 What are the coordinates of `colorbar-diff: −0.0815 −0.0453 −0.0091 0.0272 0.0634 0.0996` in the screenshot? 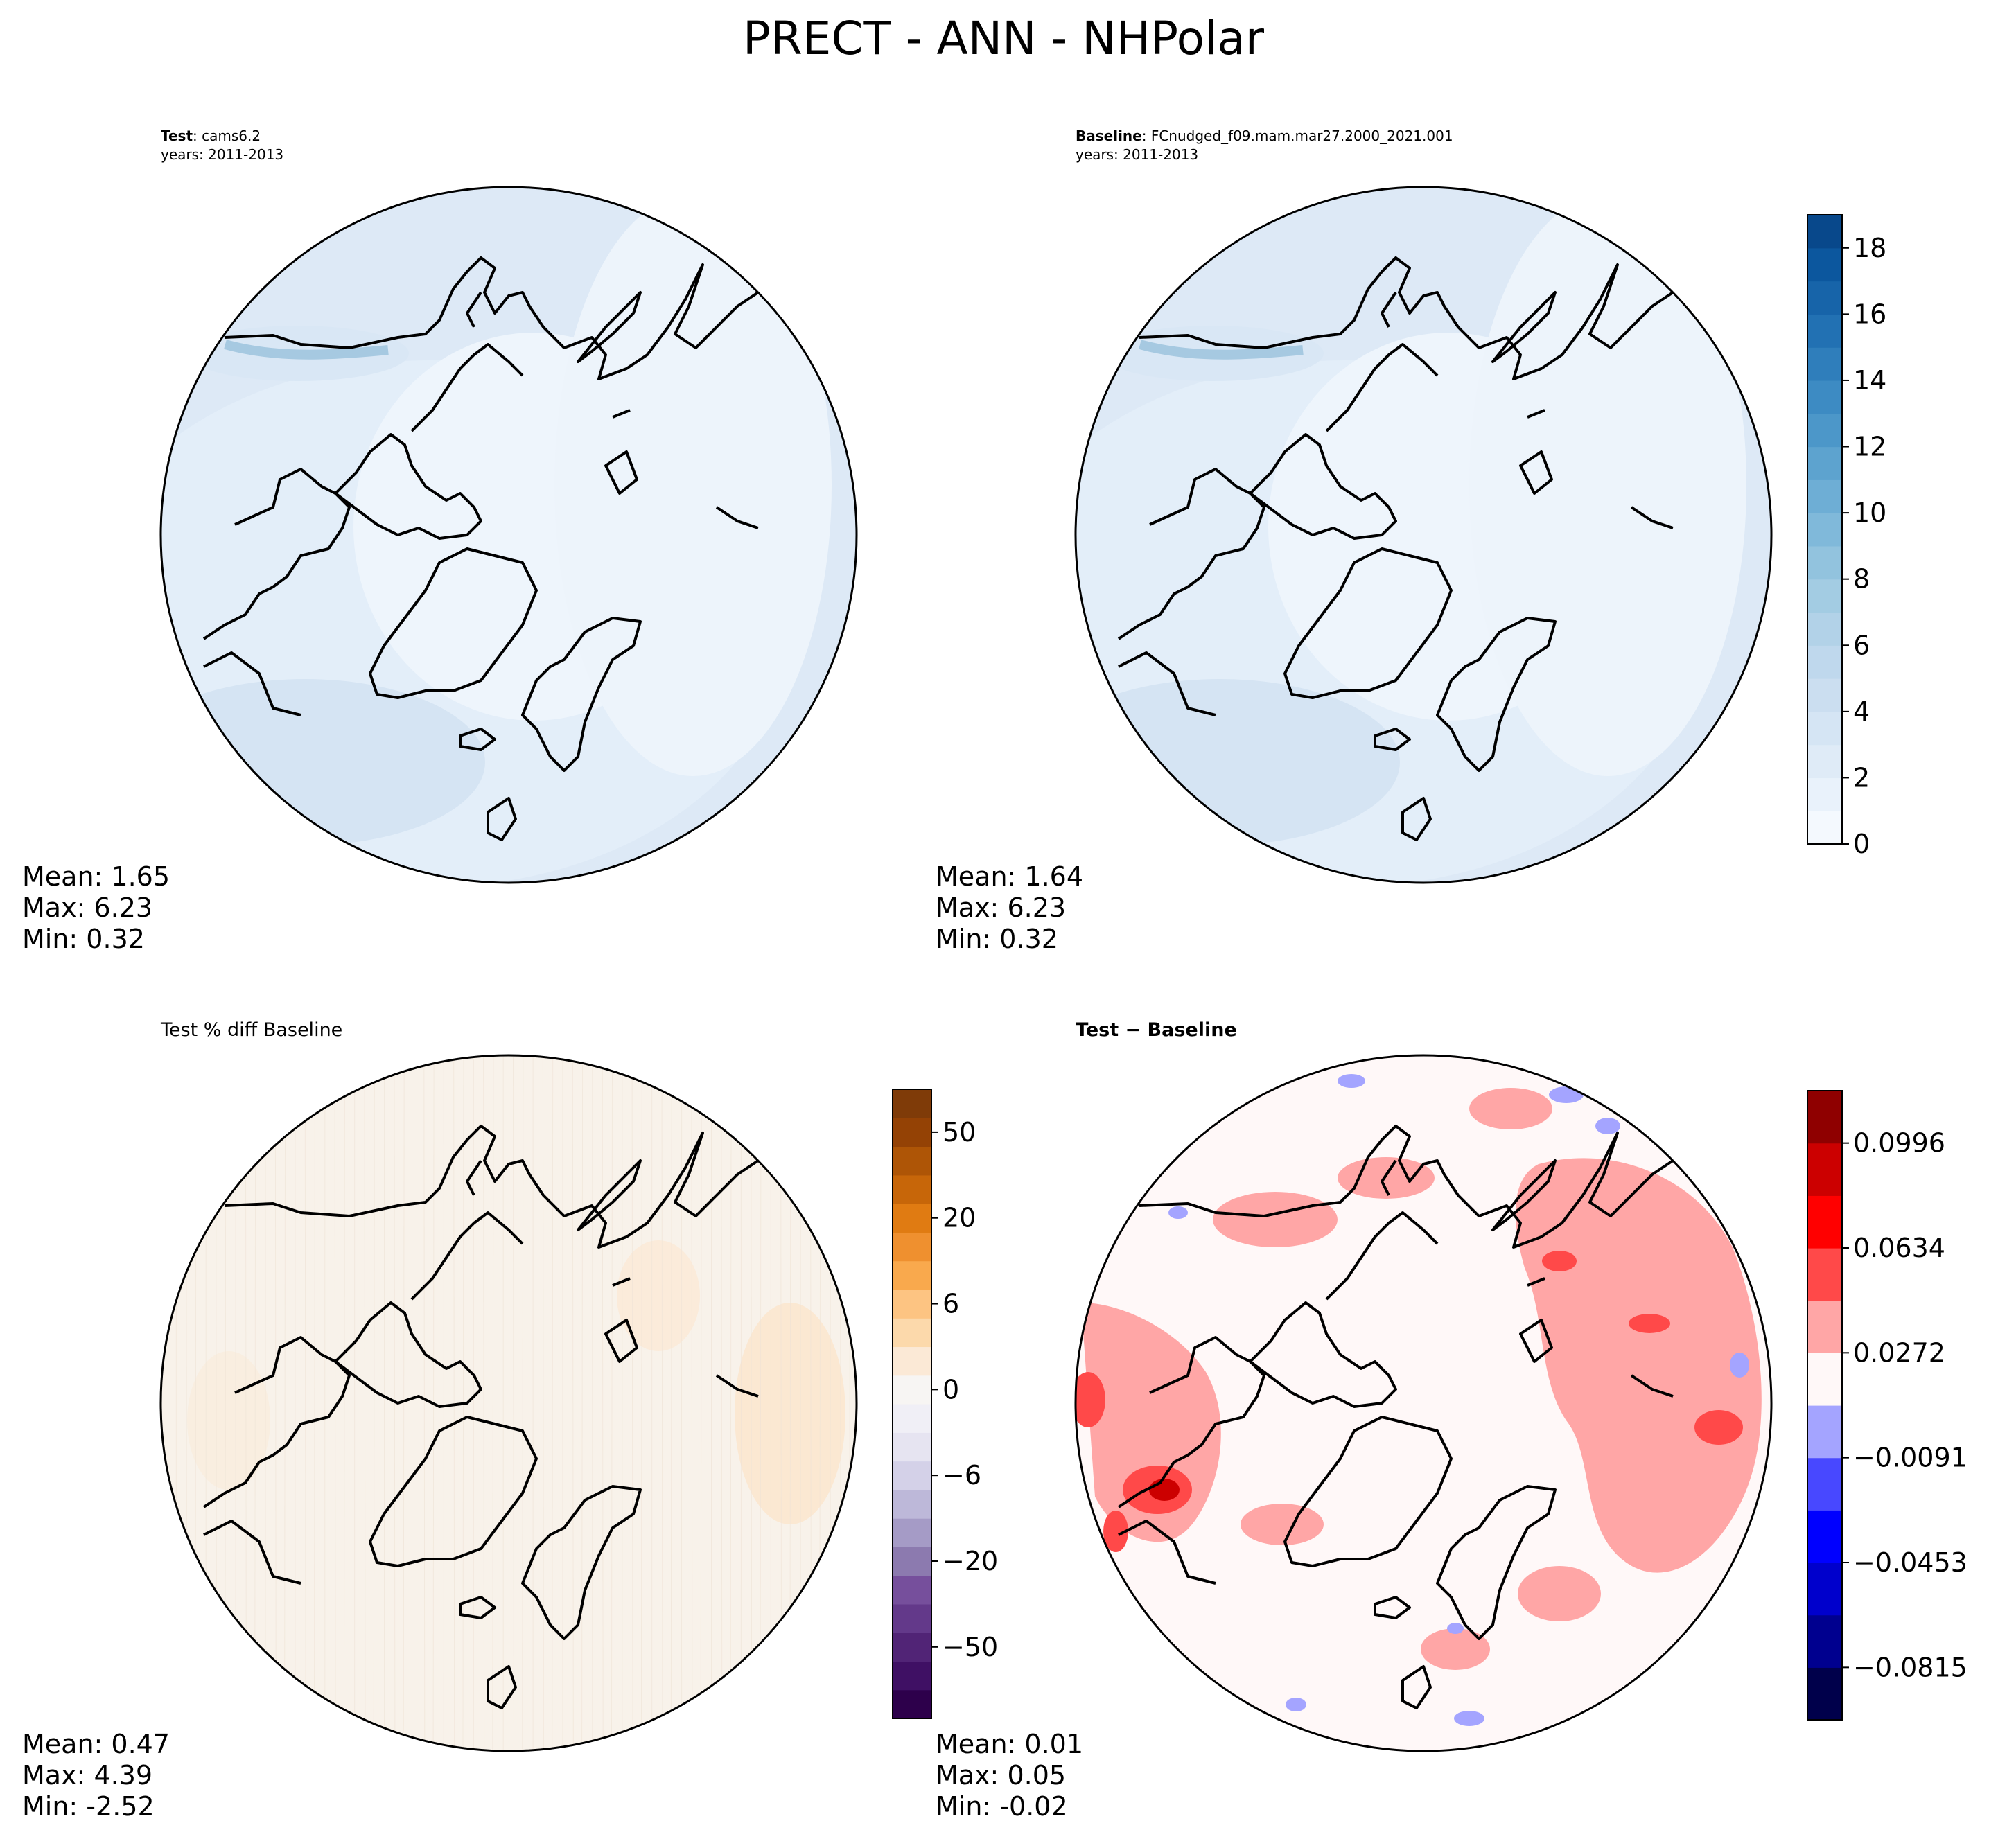 It's located at (1887, 1405).